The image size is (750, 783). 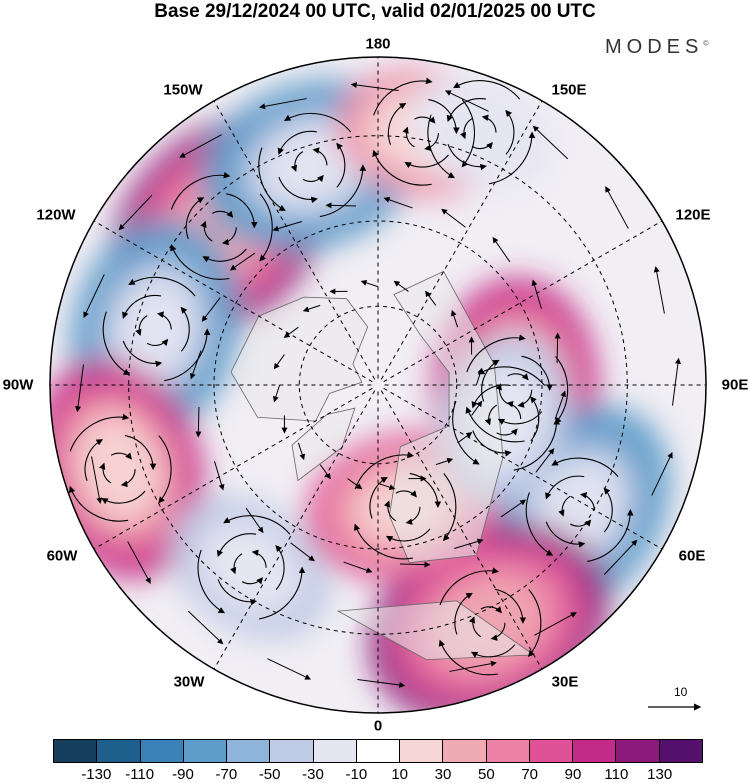 What do you see at coordinates (378, 726) in the screenshot?
I see `lon-label-0: 0` at bounding box center [378, 726].